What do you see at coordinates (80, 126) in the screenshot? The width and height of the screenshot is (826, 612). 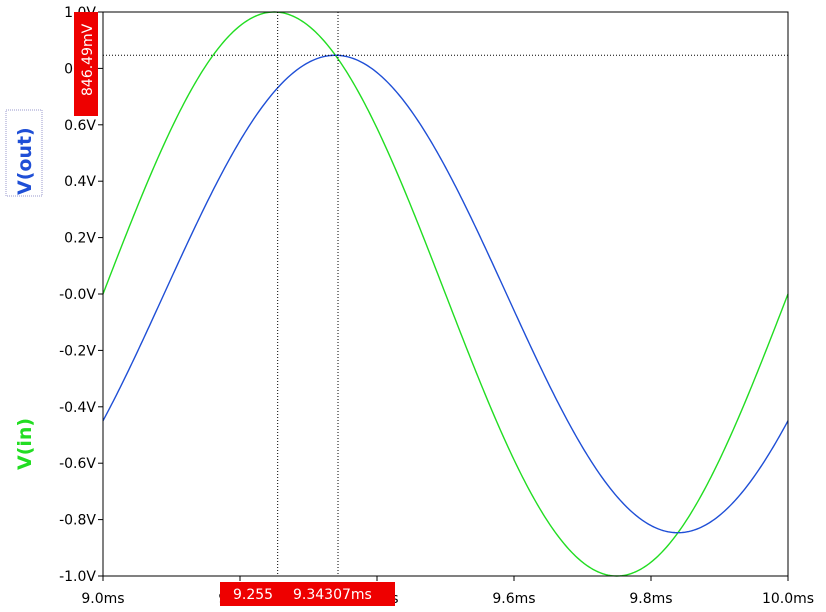 I see `y-tick-label: 0.6V` at bounding box center [80, 126].